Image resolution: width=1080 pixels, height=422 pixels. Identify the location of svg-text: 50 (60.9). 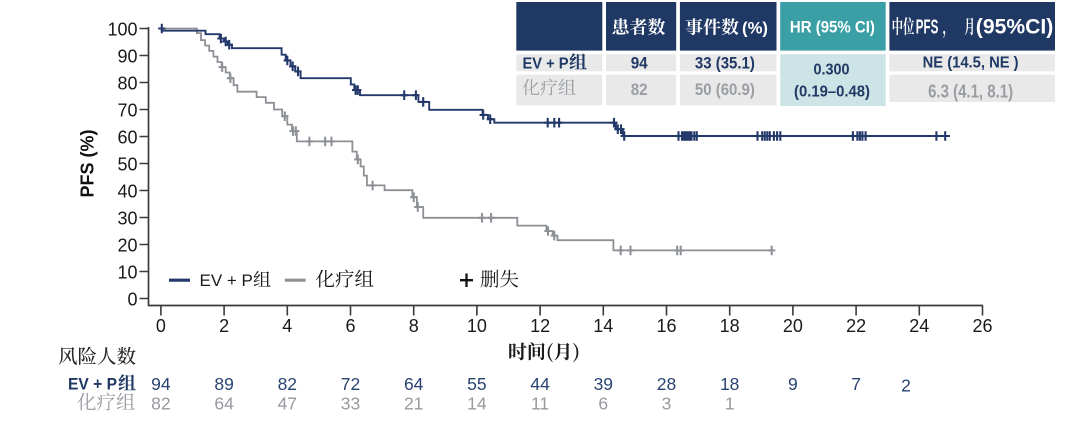
(725, 89).